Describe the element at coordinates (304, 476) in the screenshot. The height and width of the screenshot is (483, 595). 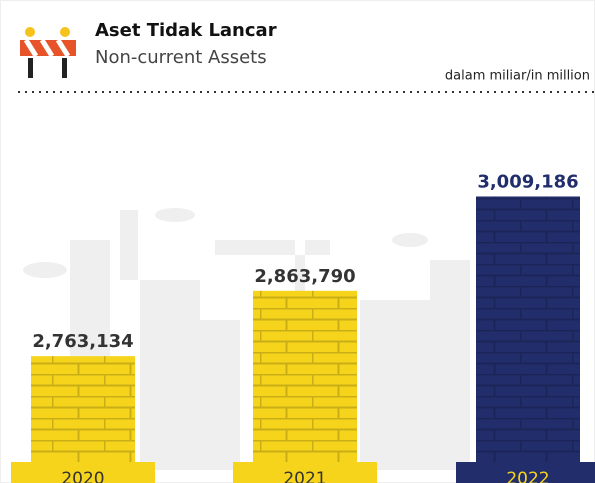
I see `x-tick-label: 2021` at that location.